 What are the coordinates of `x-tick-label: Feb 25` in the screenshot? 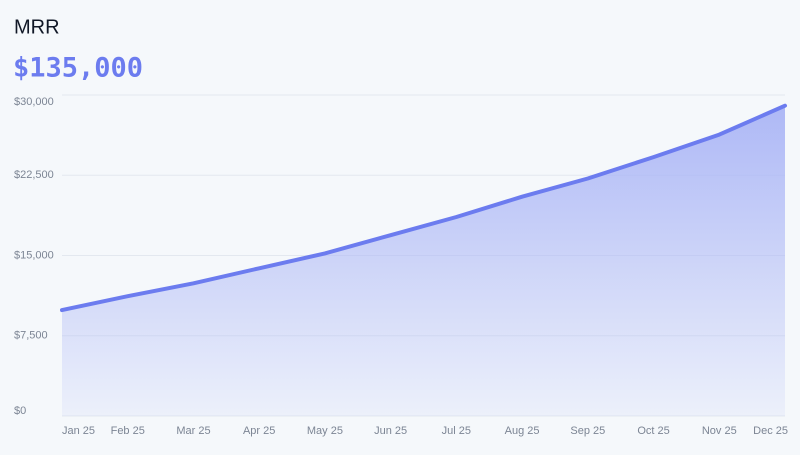 It's located at (128, 431).